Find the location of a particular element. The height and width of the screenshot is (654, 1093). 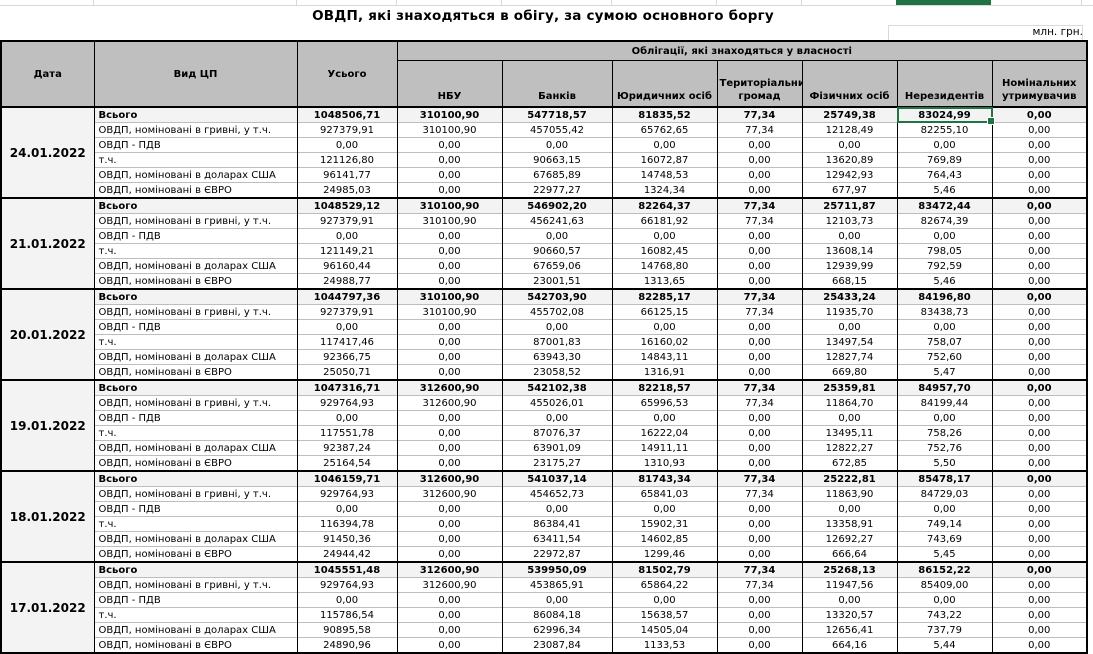

value-cell: 84957,70 is located at coordinates (944, 387).